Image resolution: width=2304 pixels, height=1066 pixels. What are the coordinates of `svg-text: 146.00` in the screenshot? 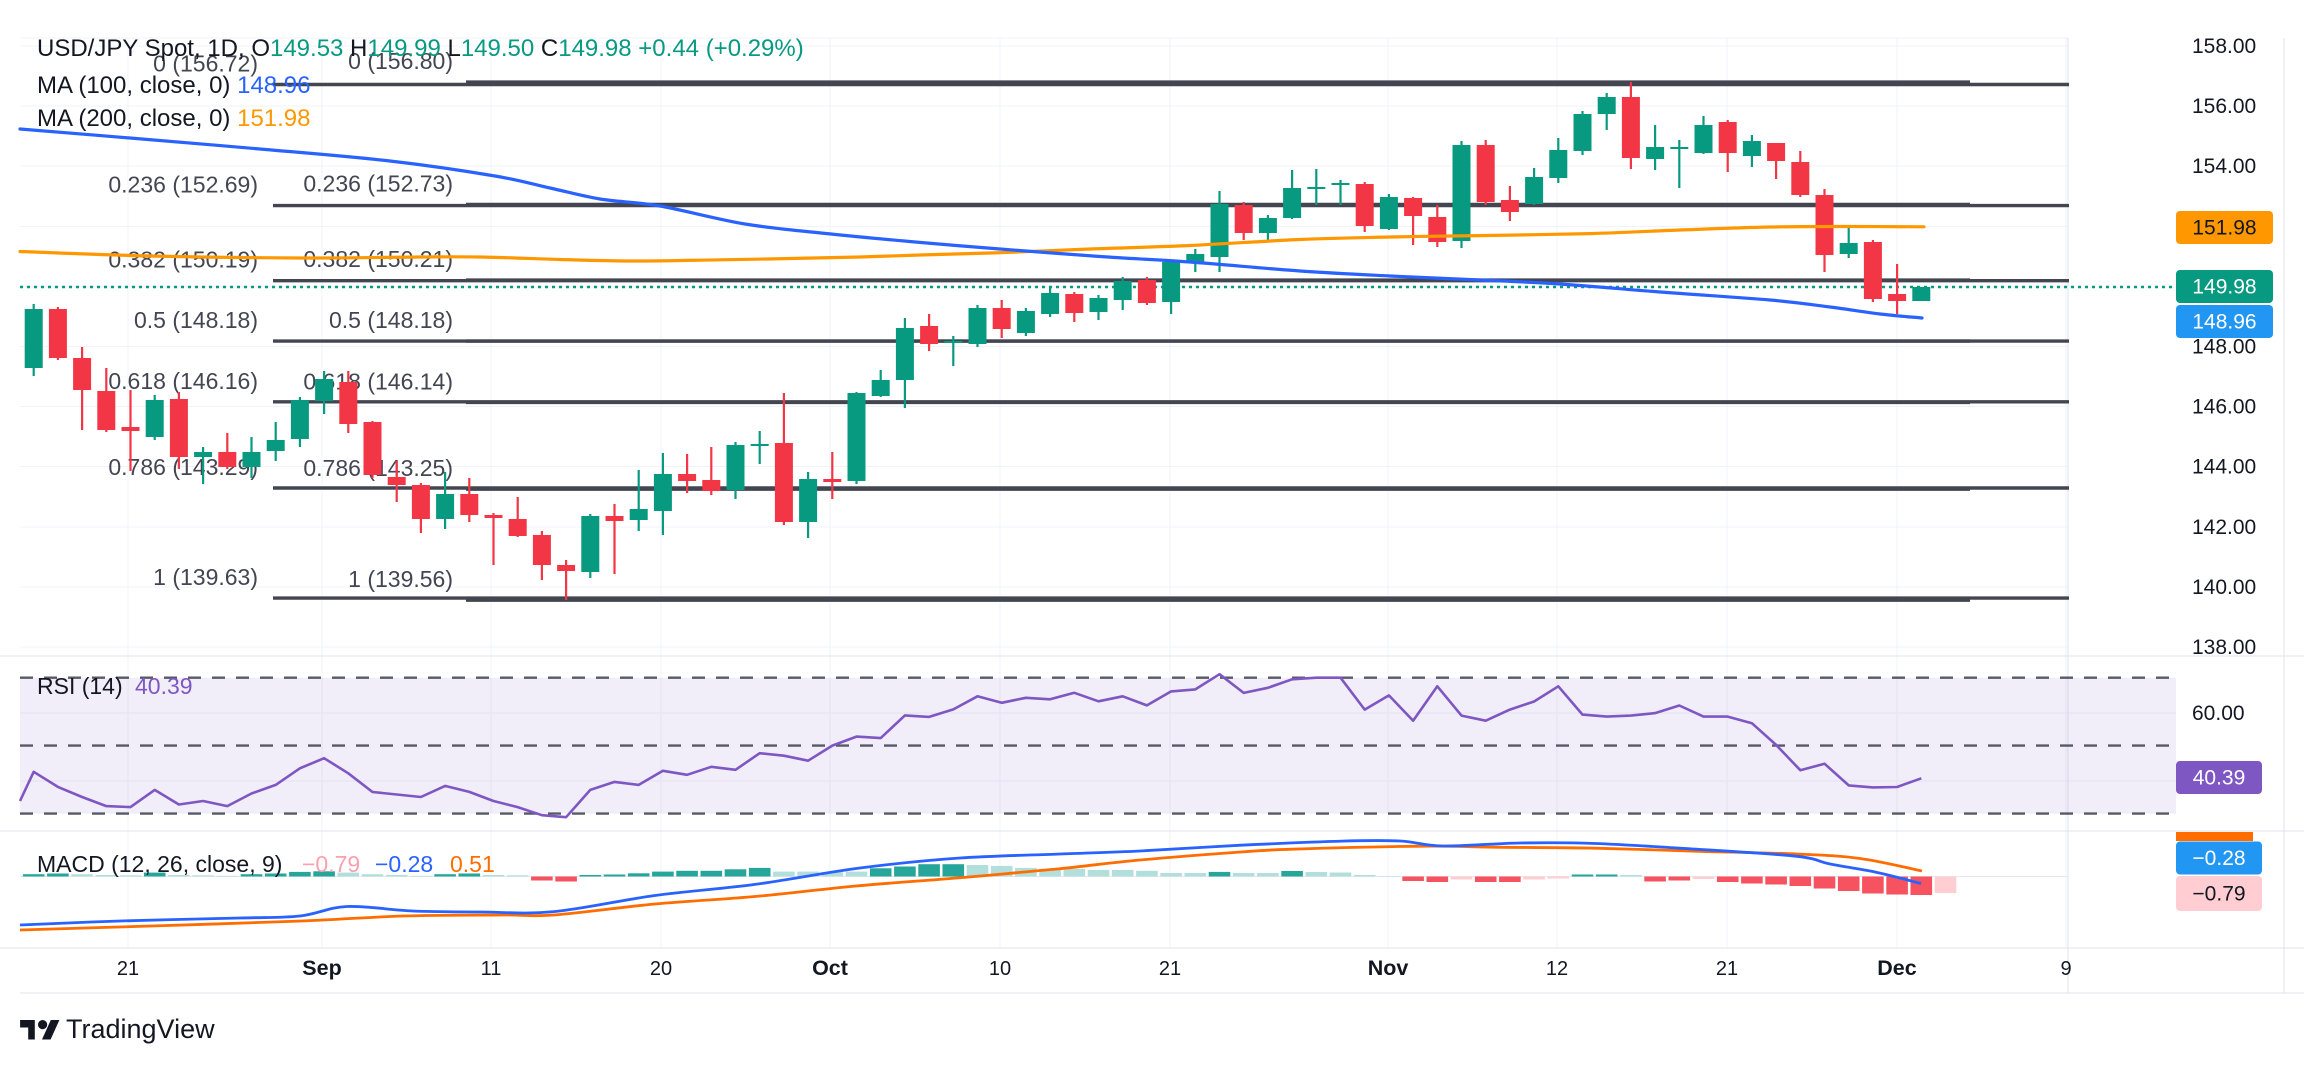 It's located at (2224, 407).